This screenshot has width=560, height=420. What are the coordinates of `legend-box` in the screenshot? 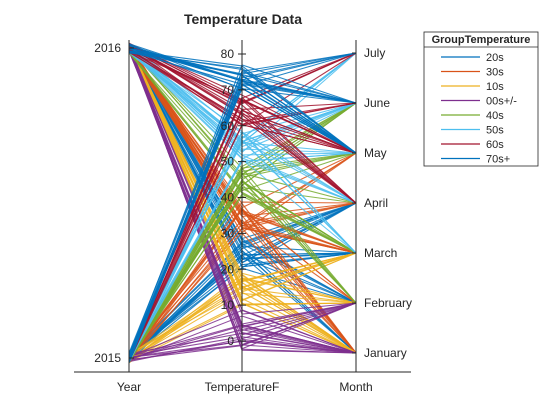 It's located at (481, 99).